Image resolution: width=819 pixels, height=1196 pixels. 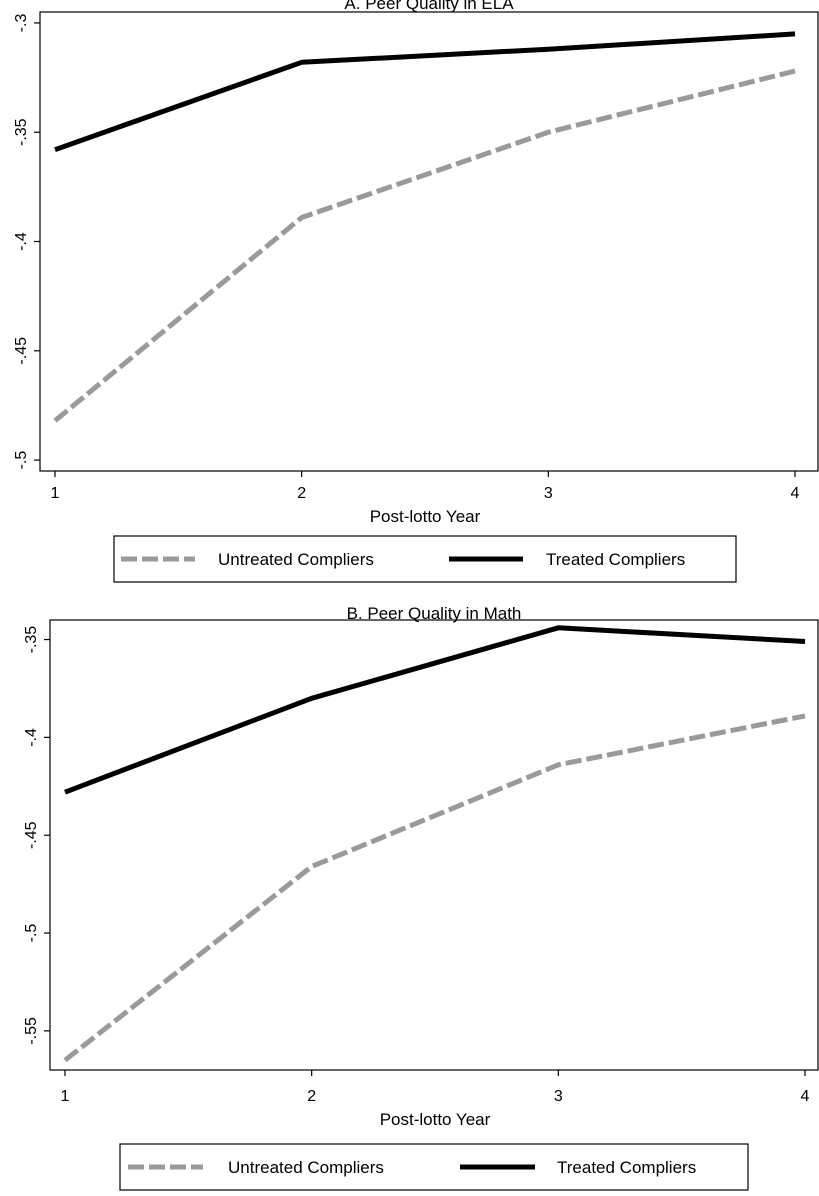 What do you see at coordinates (31, 1031) in the screenshot?
I see `y-tick-label: -.55` at bounding box center [31, 1031].